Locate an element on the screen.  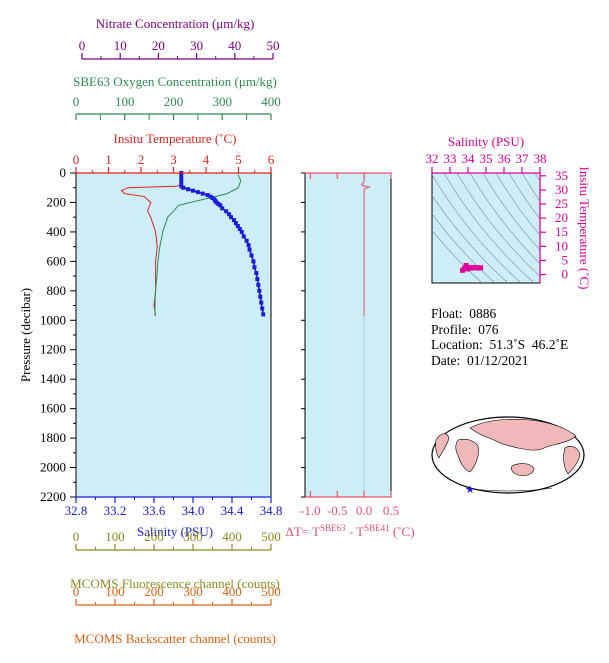
ts-point is located at coordinates (464, 268).